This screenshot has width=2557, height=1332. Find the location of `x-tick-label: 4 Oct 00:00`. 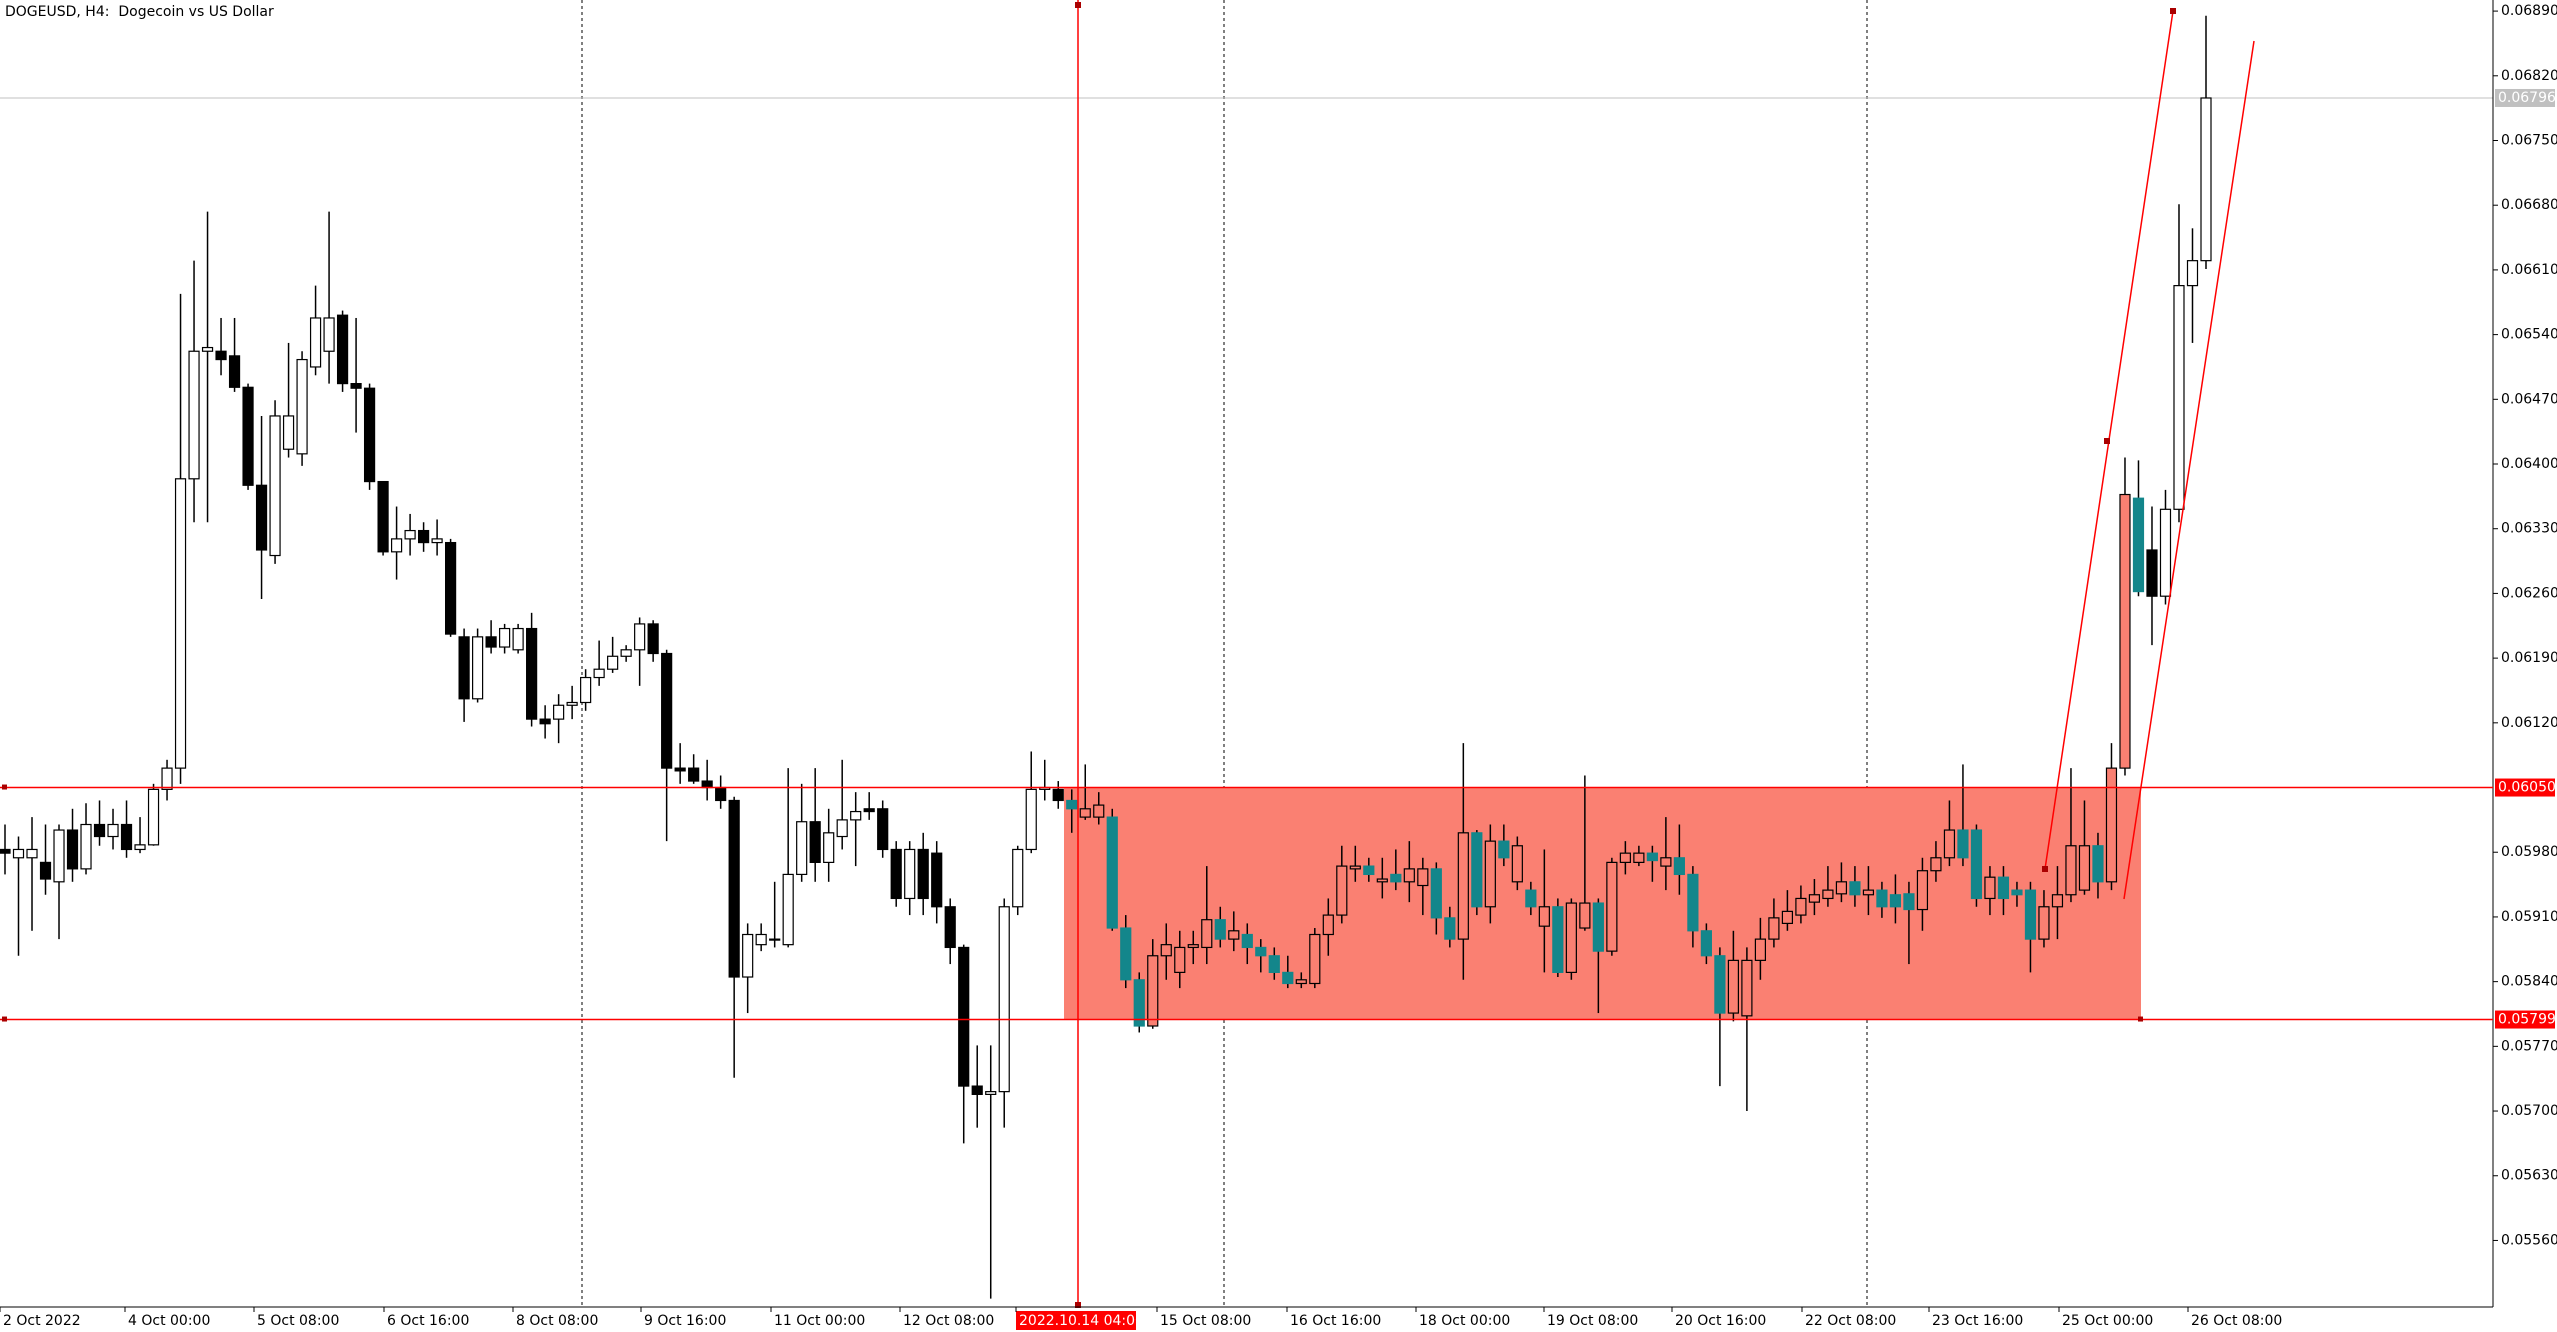

x-tick-label: 4 Oct 00:00 is located at coordinates (169, 1321).